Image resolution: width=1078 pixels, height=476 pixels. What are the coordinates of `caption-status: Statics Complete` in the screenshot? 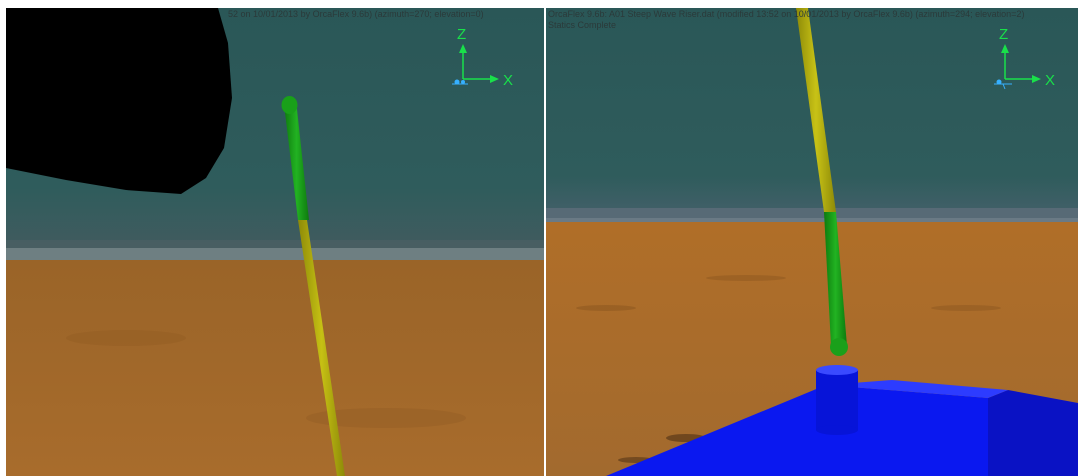 It's located at (786, 25).